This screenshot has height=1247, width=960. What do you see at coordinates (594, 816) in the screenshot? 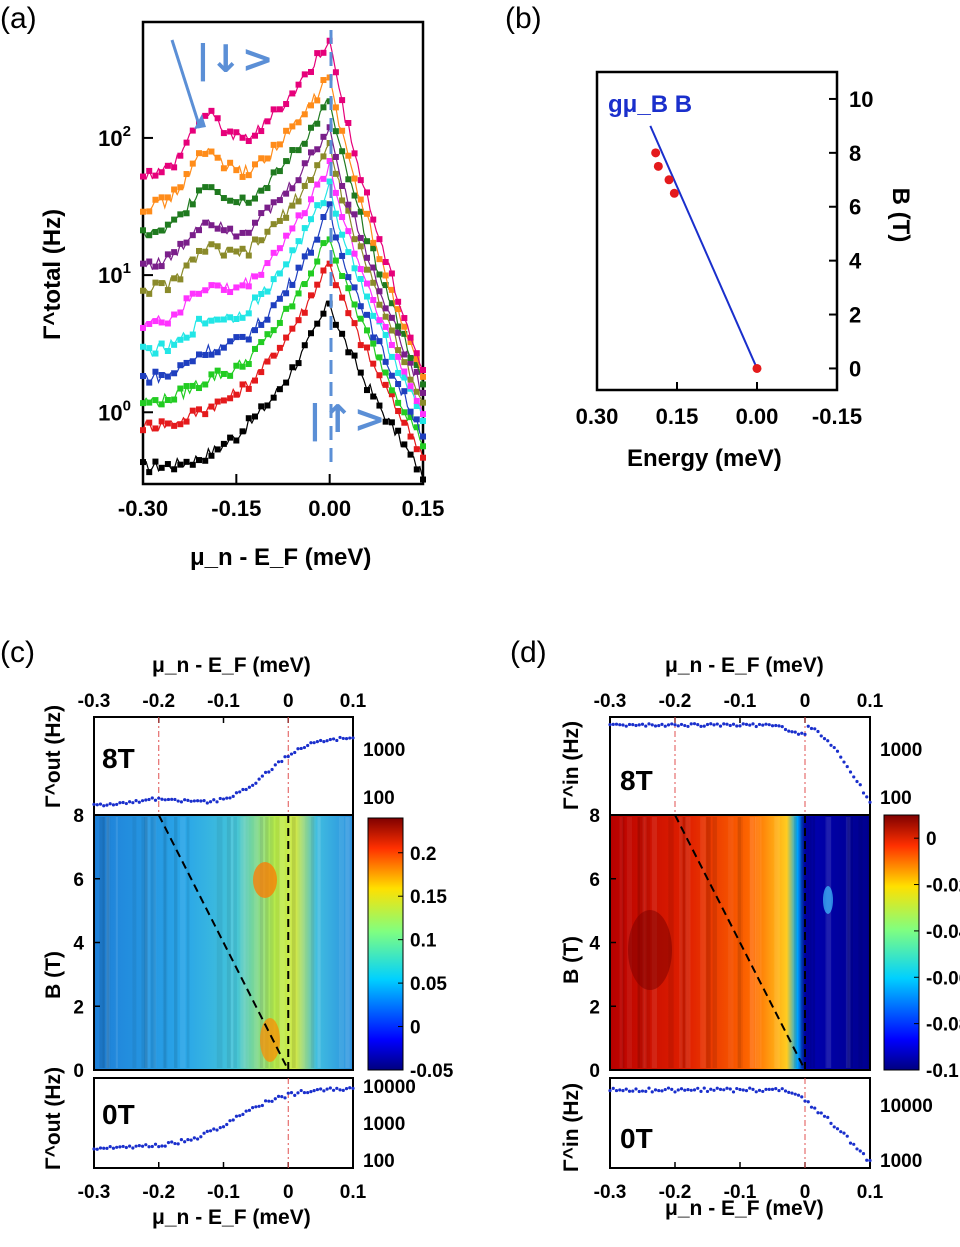
I see `map-ytick-label: 8` at bounding box center [594, 816].